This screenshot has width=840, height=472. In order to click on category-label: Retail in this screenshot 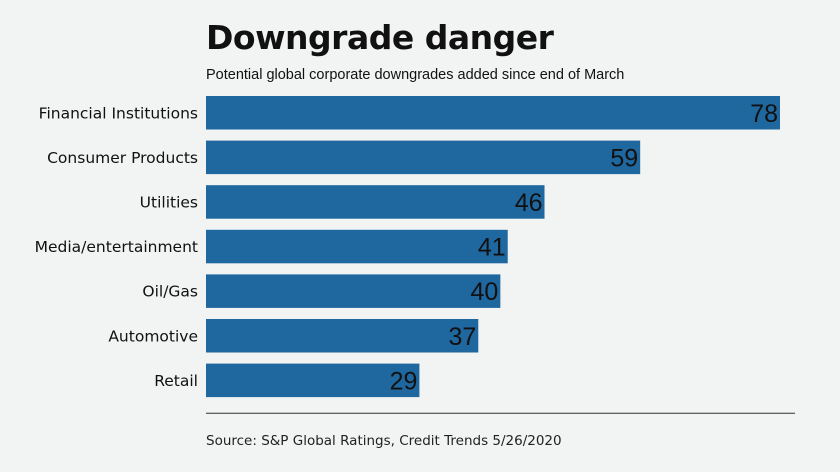, I will do `click(176, 381)`.